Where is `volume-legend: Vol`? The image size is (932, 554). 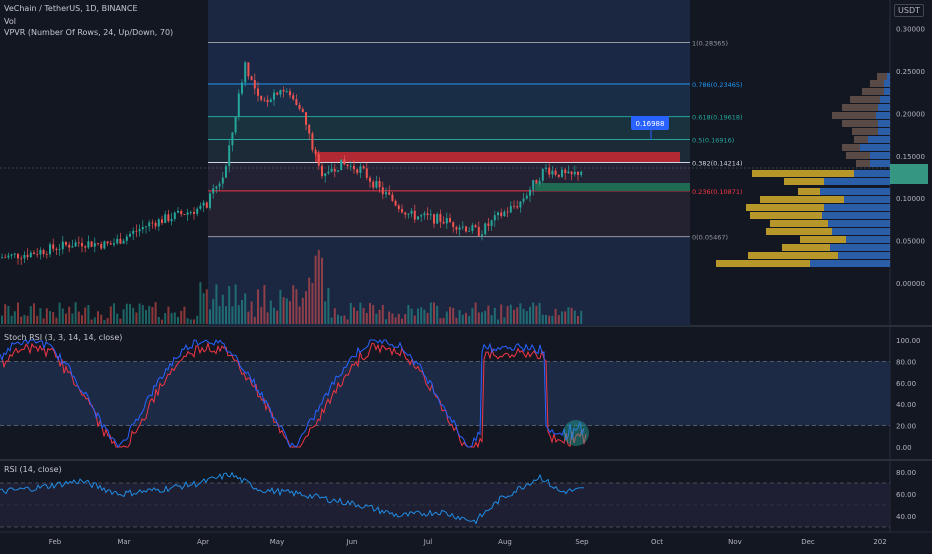 volume-legend: Vol is located at coordinates (10, 21).